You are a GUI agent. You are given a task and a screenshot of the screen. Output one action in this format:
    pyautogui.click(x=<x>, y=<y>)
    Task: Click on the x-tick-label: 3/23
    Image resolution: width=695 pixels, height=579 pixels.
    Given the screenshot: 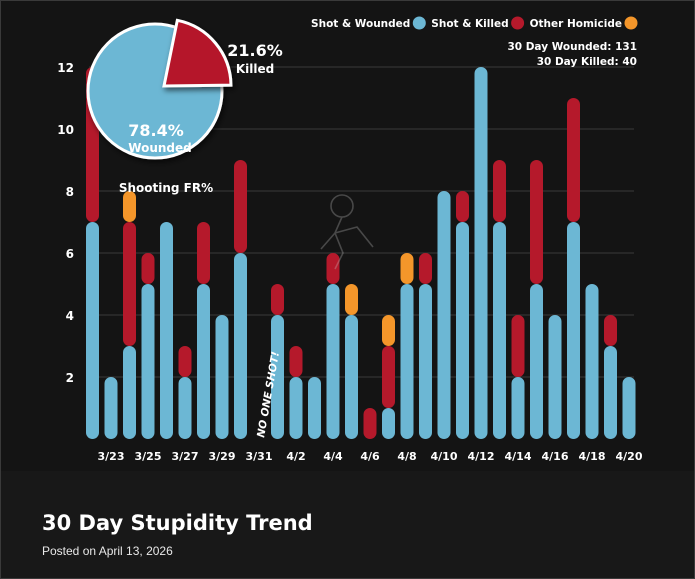 What is the action you would take?
    pyautogui.click(x=111, y=456)
    